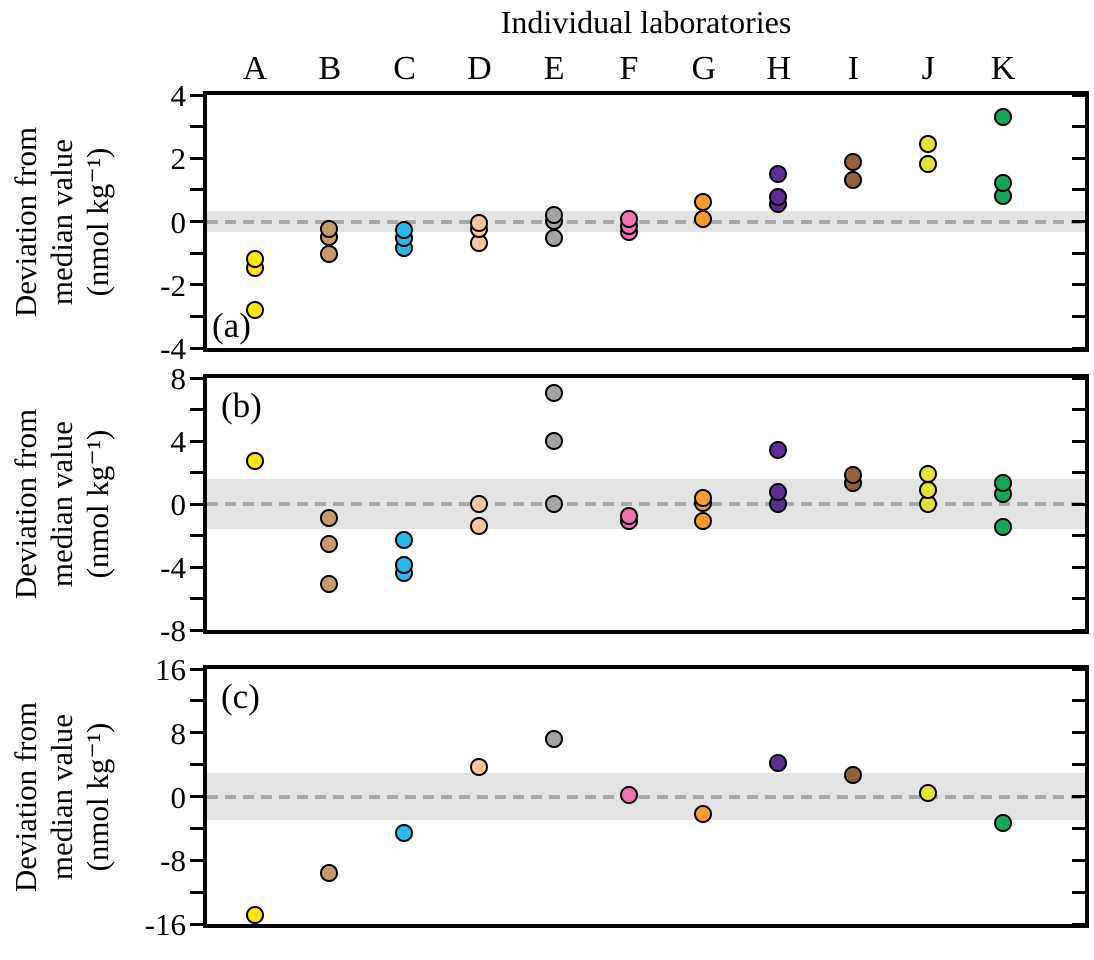 Image resolution: width=1094 pixels, height=960 pixels. What do you see at coordinates (240, 696) in the screenshot?
I see `panel-label: (c)` at bounding box center [240, 696].